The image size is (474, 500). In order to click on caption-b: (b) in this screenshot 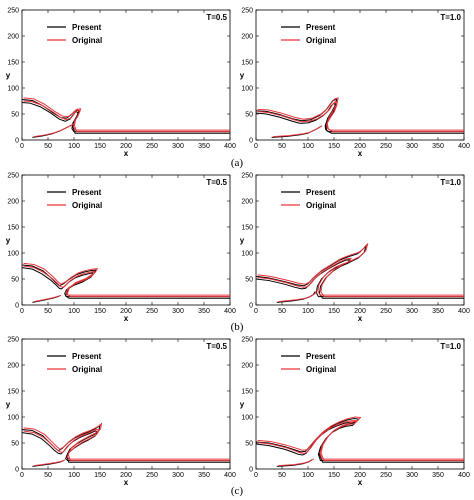, I will do `click(237, 327)`.